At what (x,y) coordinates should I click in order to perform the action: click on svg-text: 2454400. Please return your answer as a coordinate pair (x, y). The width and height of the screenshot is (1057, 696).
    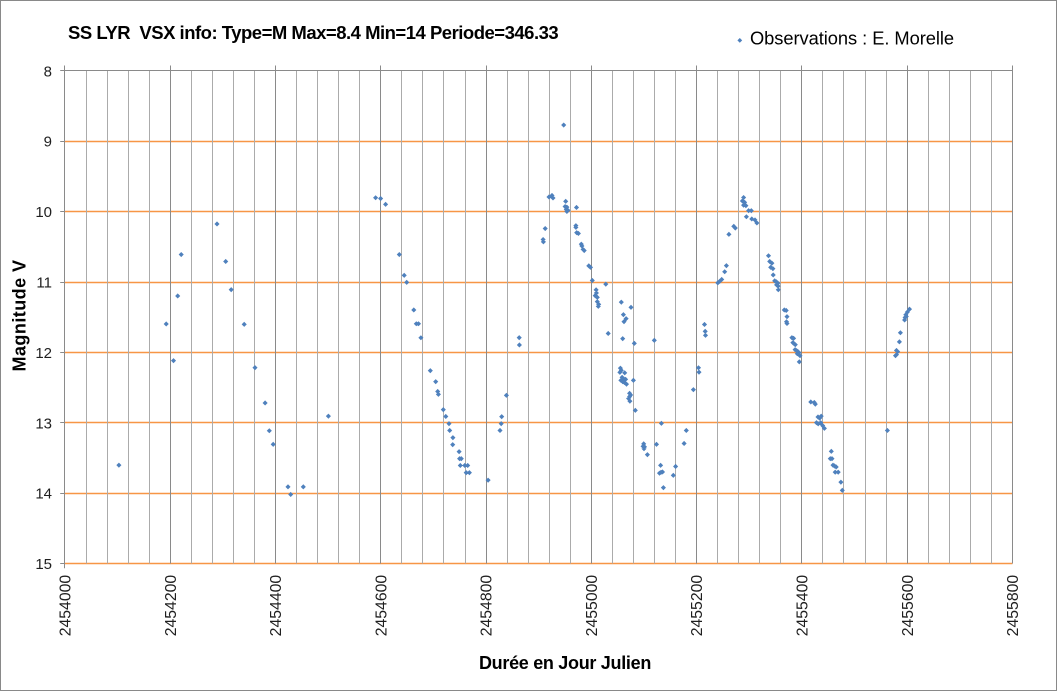
    Looking at the image, I should click on (276, 606).